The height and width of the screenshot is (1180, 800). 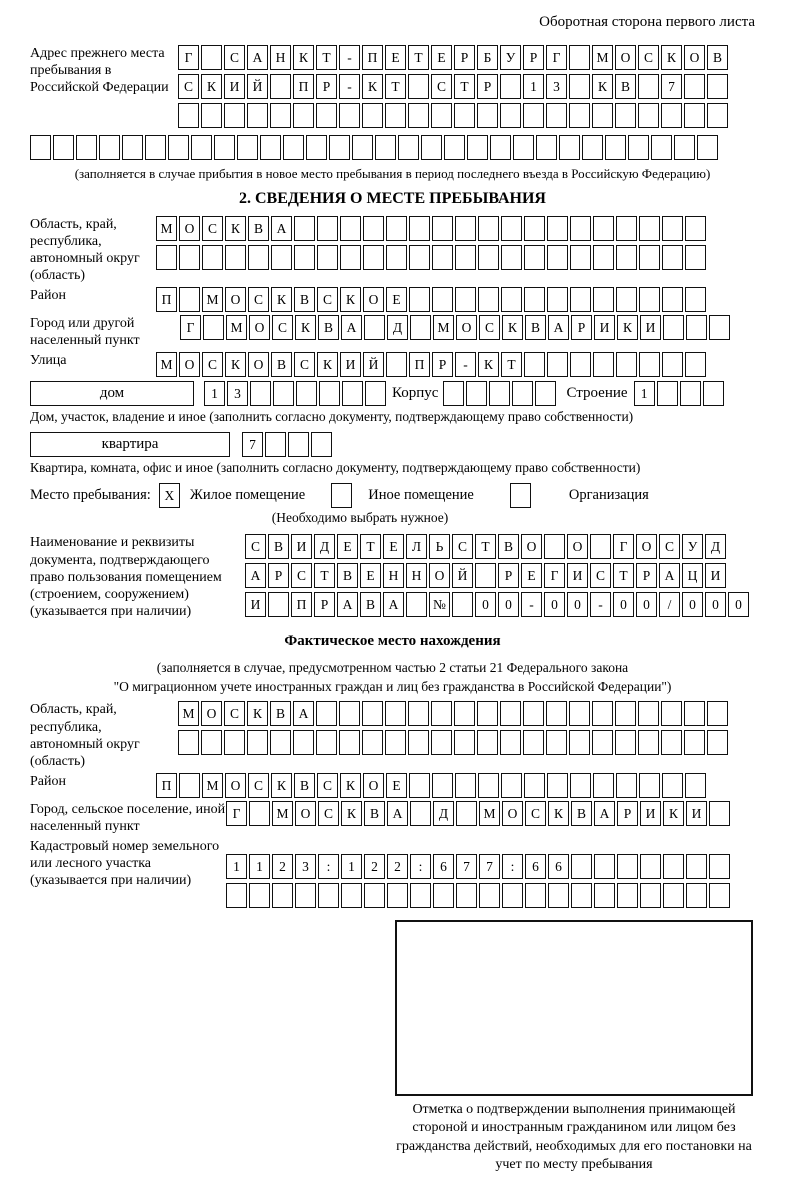 I want to click on mesto-caption: (Необходимо выбрать нужное), so click(x=360, y=518).